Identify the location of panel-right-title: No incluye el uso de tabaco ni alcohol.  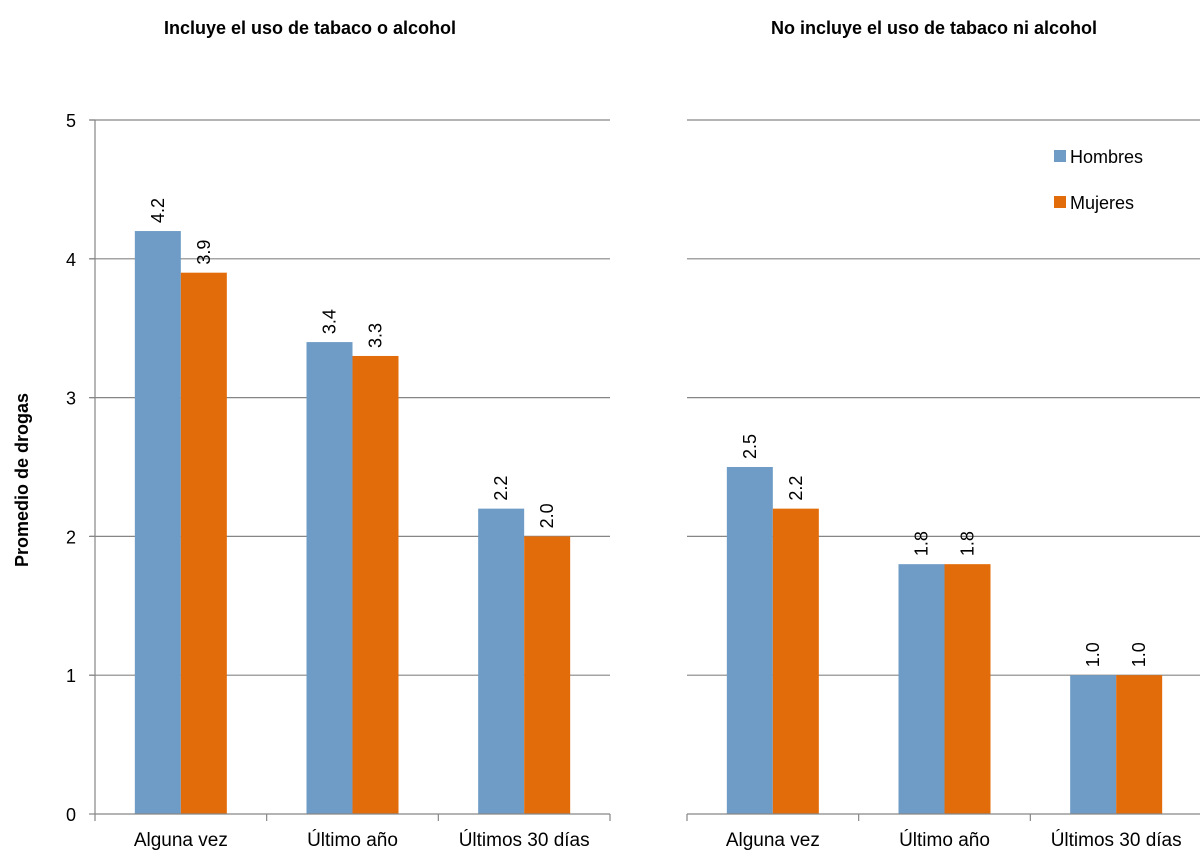
(934, 28).